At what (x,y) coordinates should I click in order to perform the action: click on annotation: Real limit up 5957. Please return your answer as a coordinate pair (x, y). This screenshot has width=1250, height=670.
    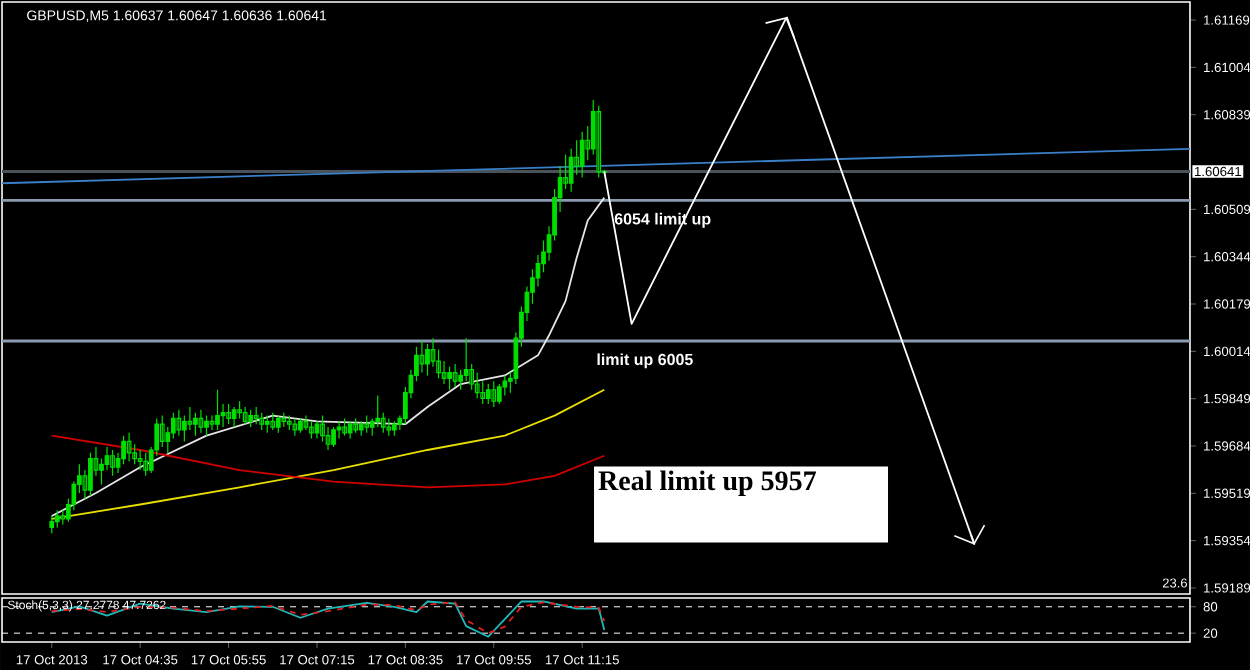
    Looking at the image, I should click on (707, 483).